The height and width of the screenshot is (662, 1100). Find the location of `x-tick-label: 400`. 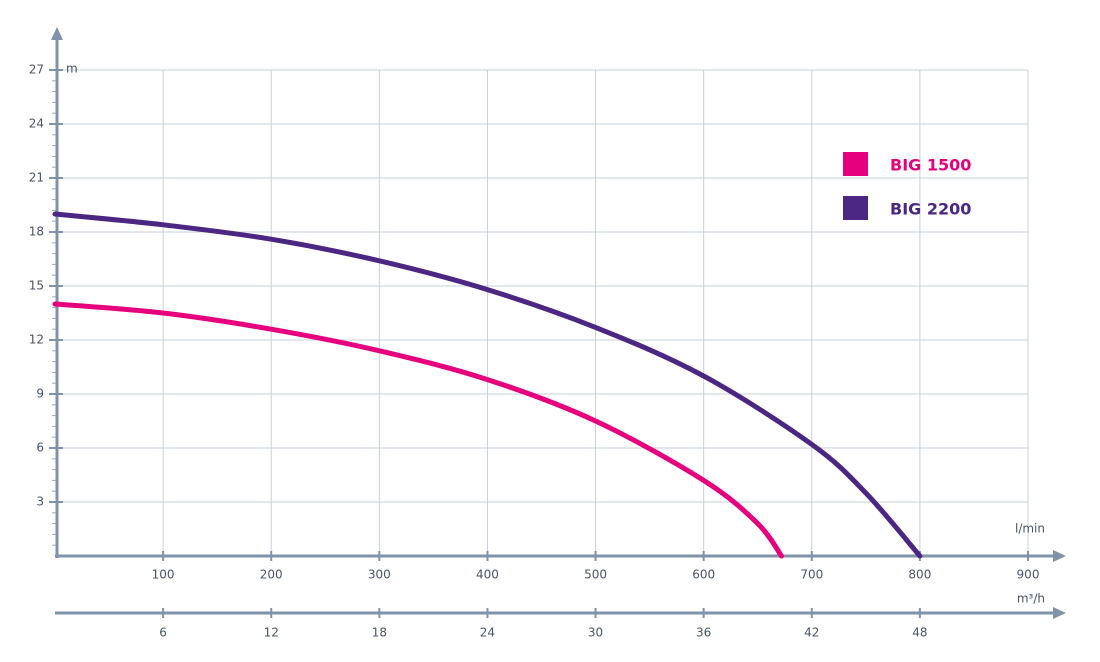

x-tick-label: 400 is located at coordinates (487, 575).